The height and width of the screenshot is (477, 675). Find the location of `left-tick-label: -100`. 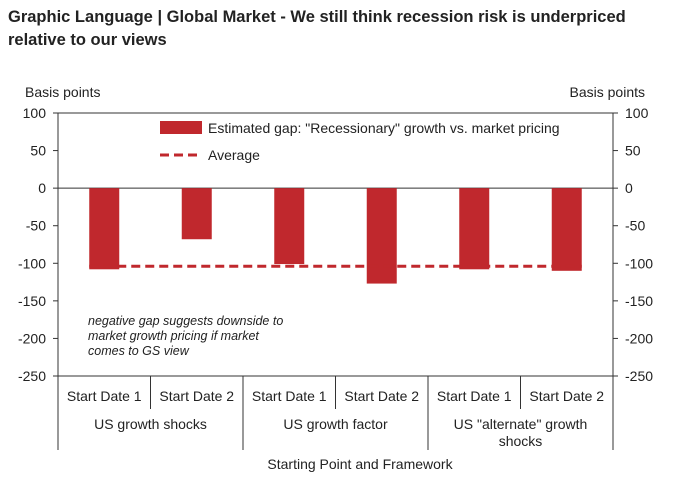

left-tick-label: -100 is located at coordinates (32, 263).